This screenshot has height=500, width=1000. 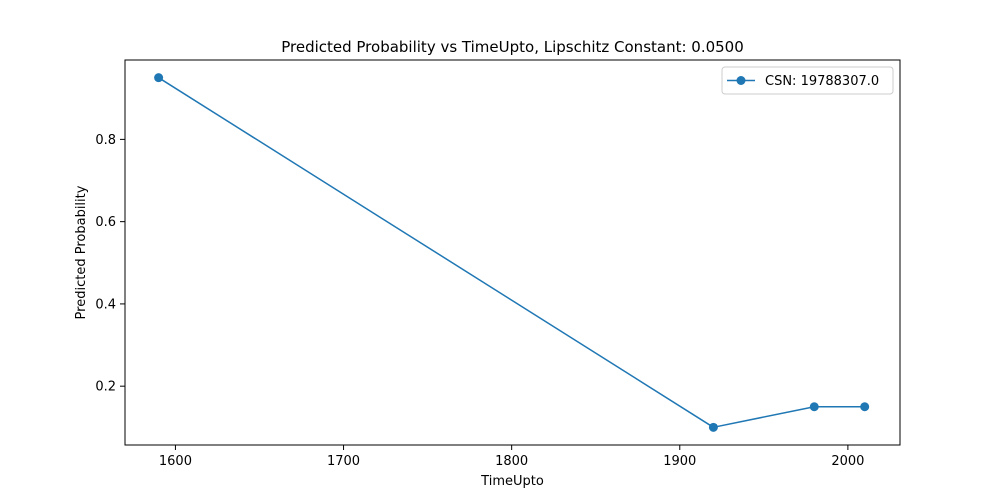 What do you see at coordinates (822, 81) in the screenshot?
I see `legend-series-label: CSN: 19788307.0` at bounding box center [822, 81].